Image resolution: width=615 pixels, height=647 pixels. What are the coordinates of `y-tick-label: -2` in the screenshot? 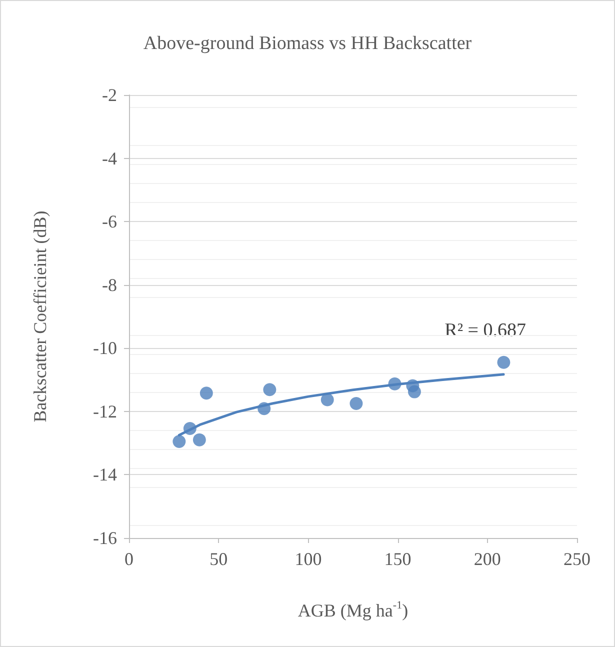 It's located at (109, 95).